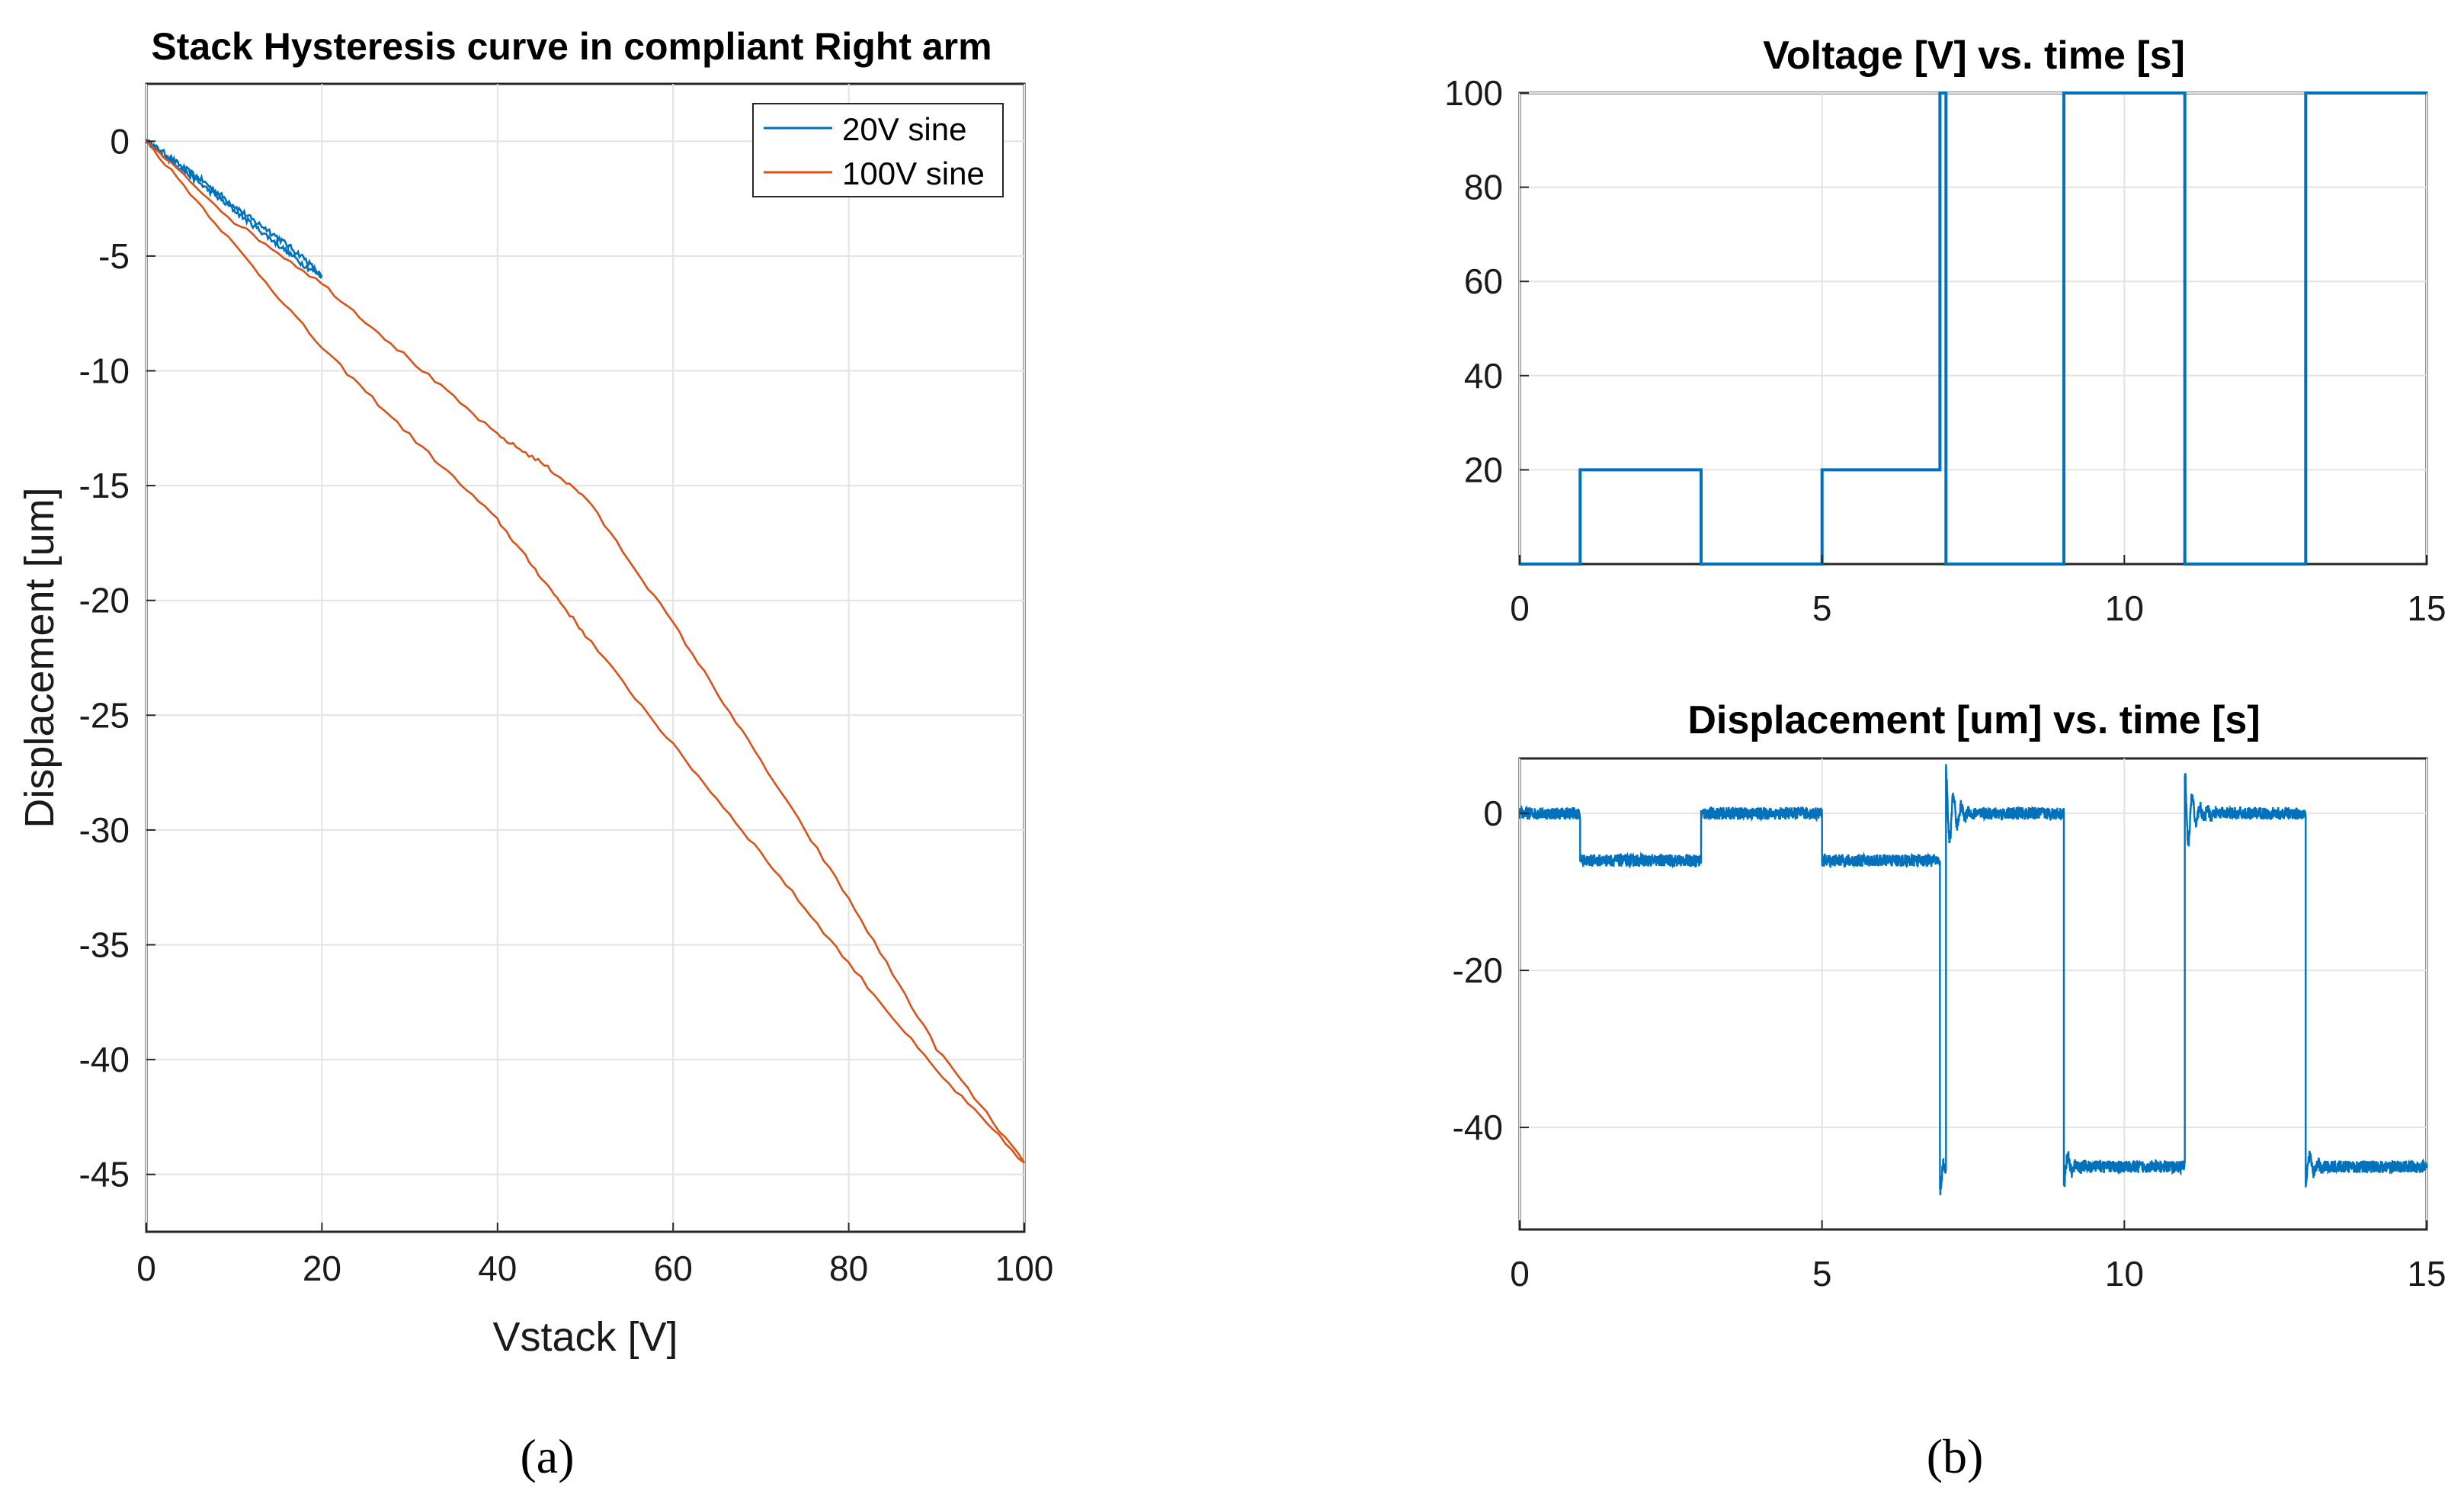  Describe the element at coordinates (1978, 1257) in the screenshot. I see `panel-b-displacement-x-ticks: 0 5 10 15` at that location.